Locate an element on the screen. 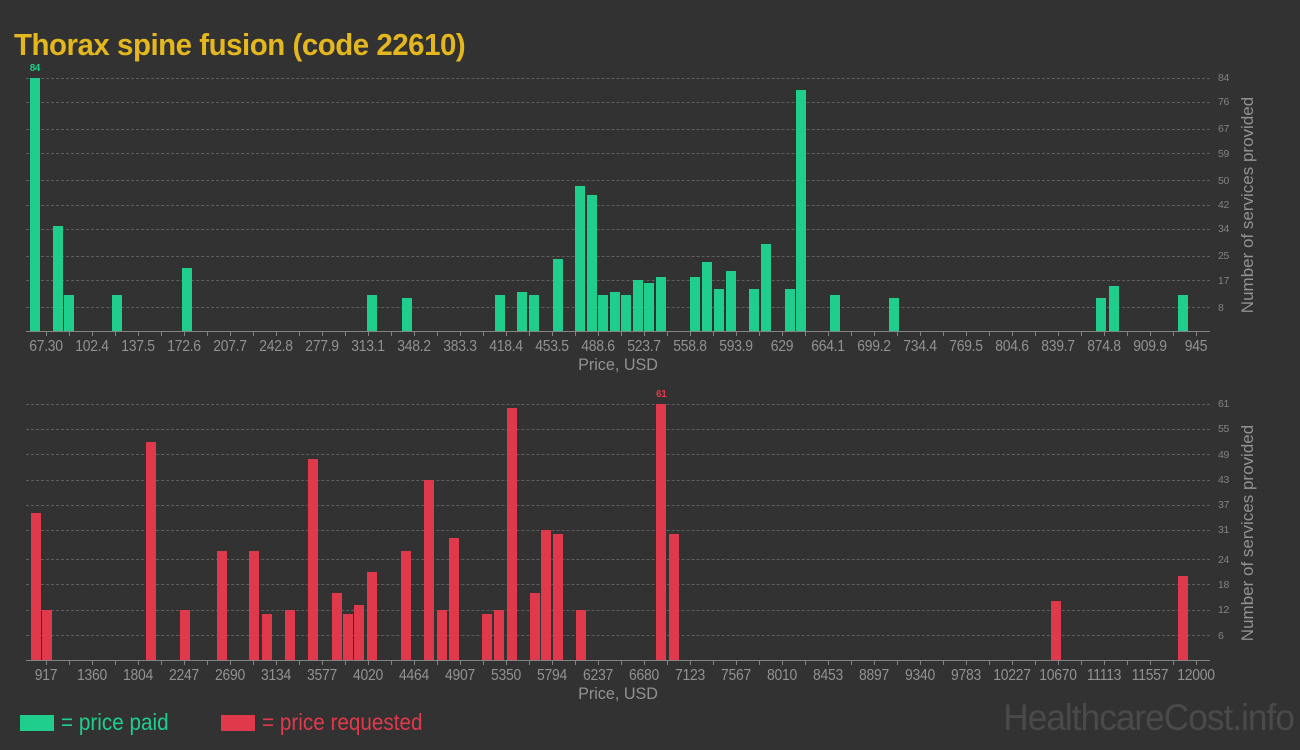 Image resolution: width=1300 pixels, height=750 pixels. x-tick-label: 945 is located at coordinates (1195, 346).